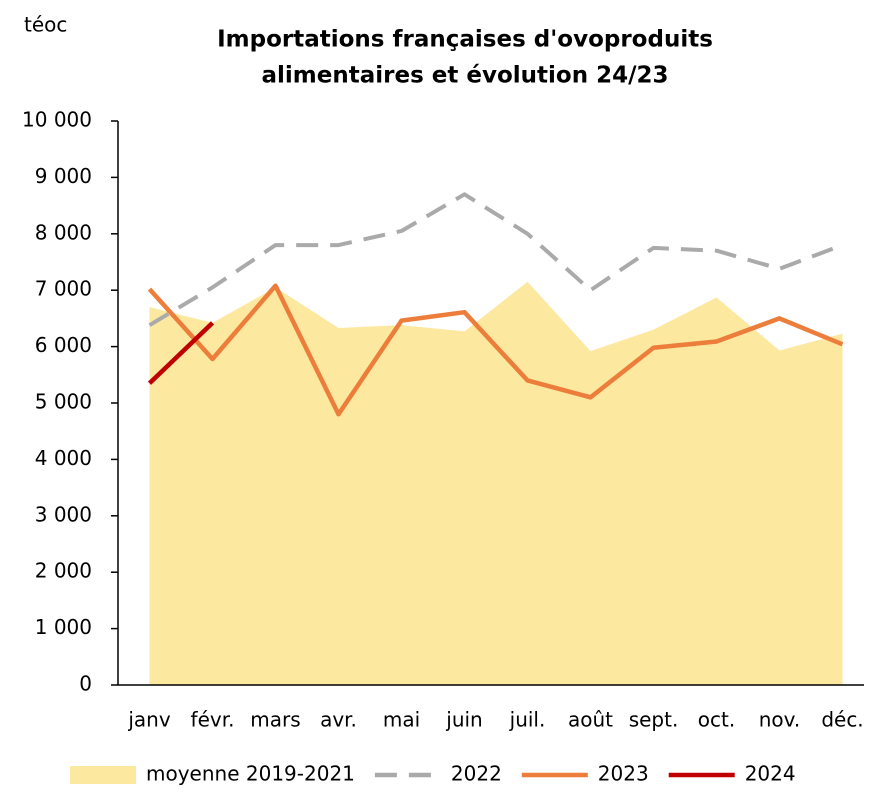 Image resolution: width=874 pixels, height=795 pixels. What do you see at coordinates (654, 720) in the screenshot?
I see `x-tick-label: sept.` at bounding box center [654, 720].